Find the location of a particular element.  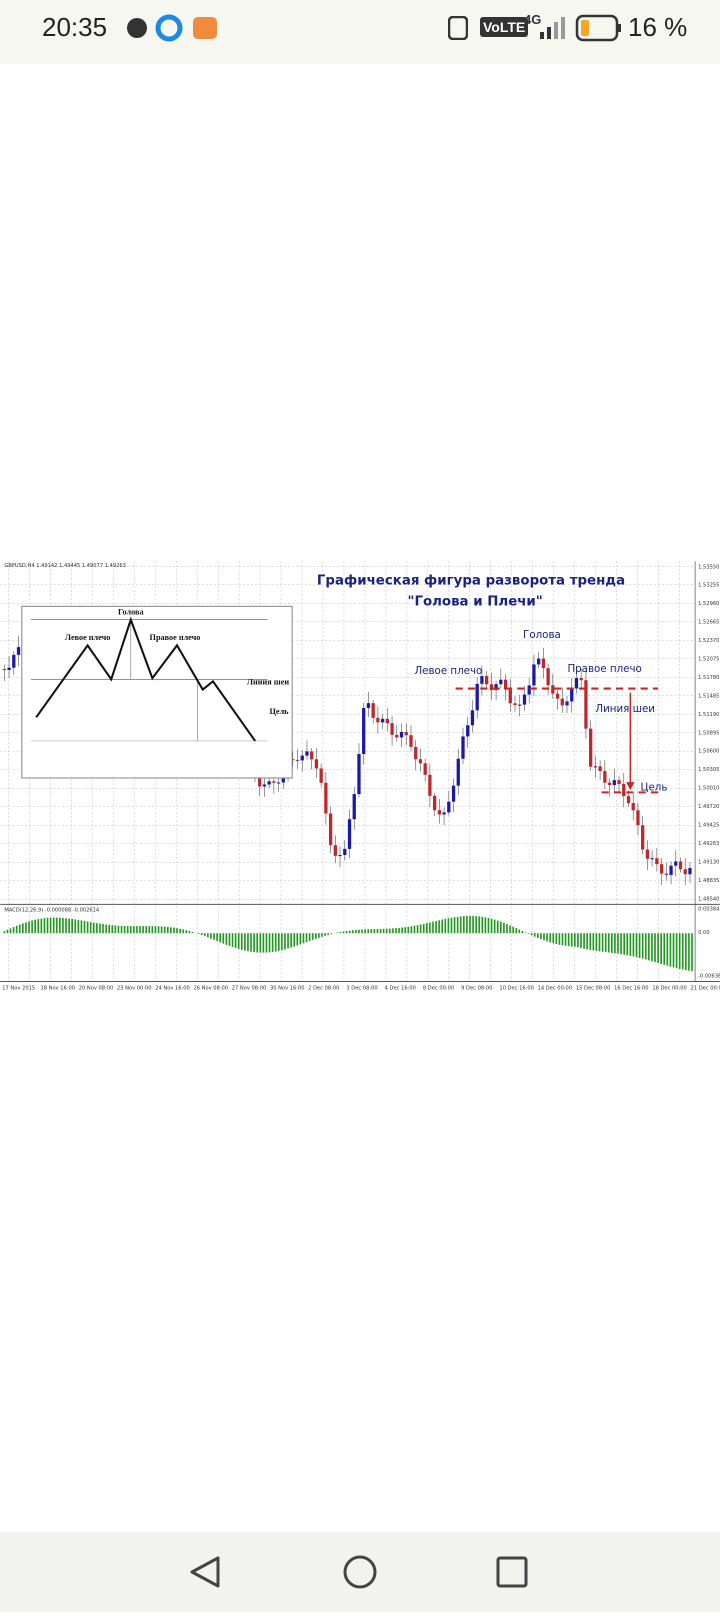

date-label: 27 Nov 08:00 is located at coordinates (249, 989).